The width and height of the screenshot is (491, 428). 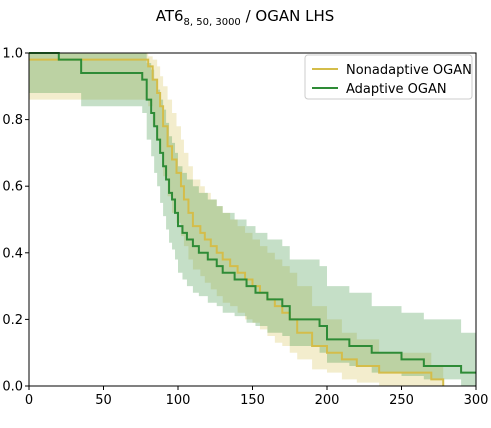 What do you see at coordinates (12, 187) in the screenshot?
I see `y-tick-label: 0.6` at bounding box center [12, 187].